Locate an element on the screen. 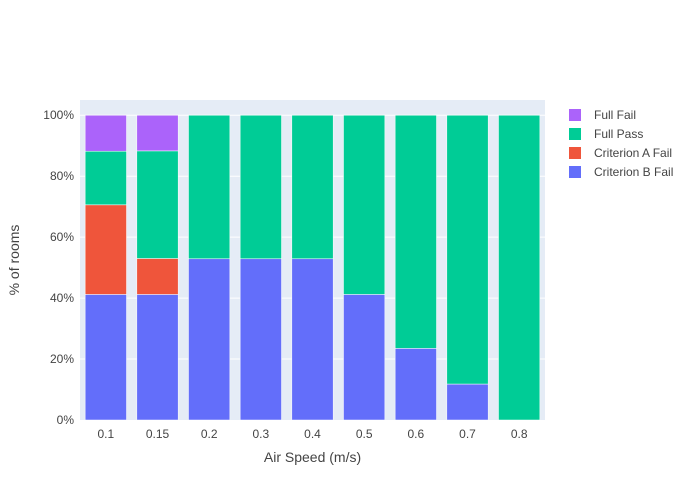 This screenshot has width=700, height=500. legend-label: Criterion B Fail is located at coordinates (633, 172).